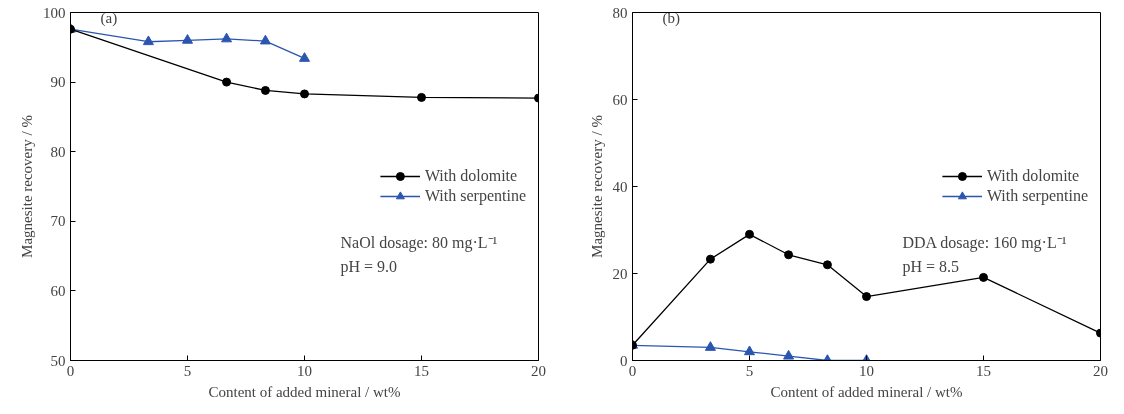 The height and width of the screenshot is (414, 1124). Describe the element at coordinates (58, 360) in the screenshot. I see `y-tick-label: 50` at that location.